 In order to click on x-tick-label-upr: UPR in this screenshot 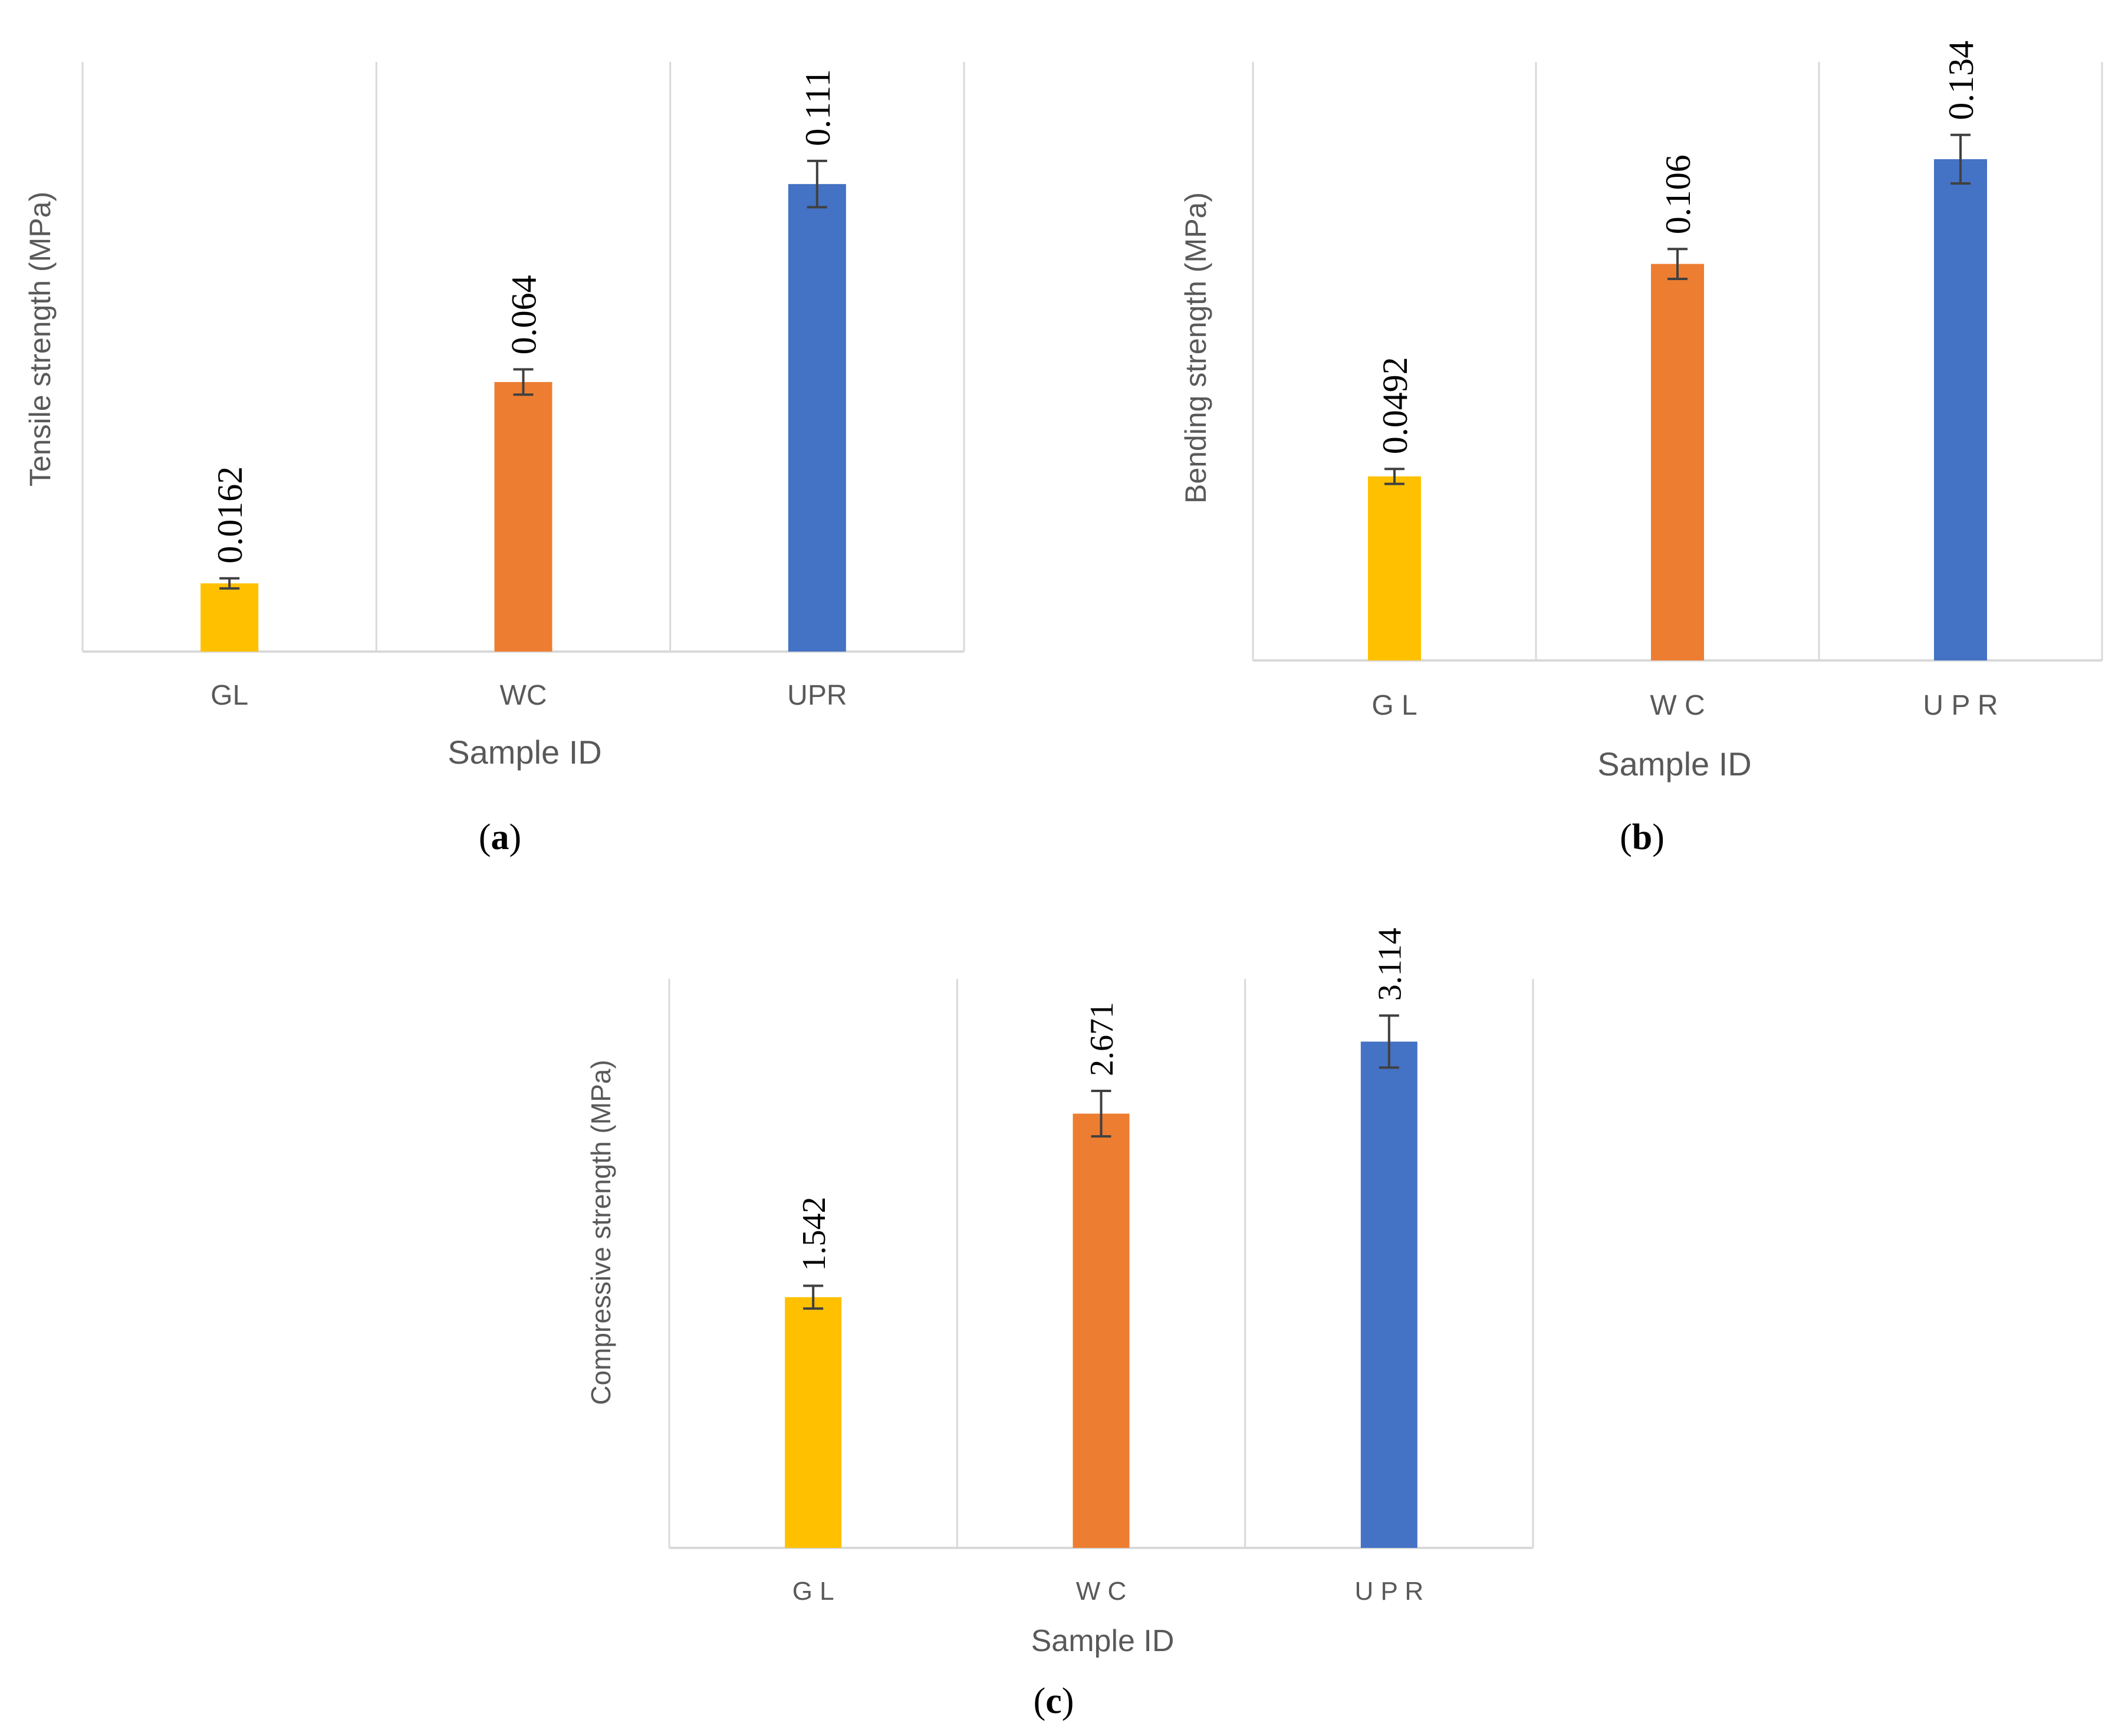, I will do `click(817, 695)`.